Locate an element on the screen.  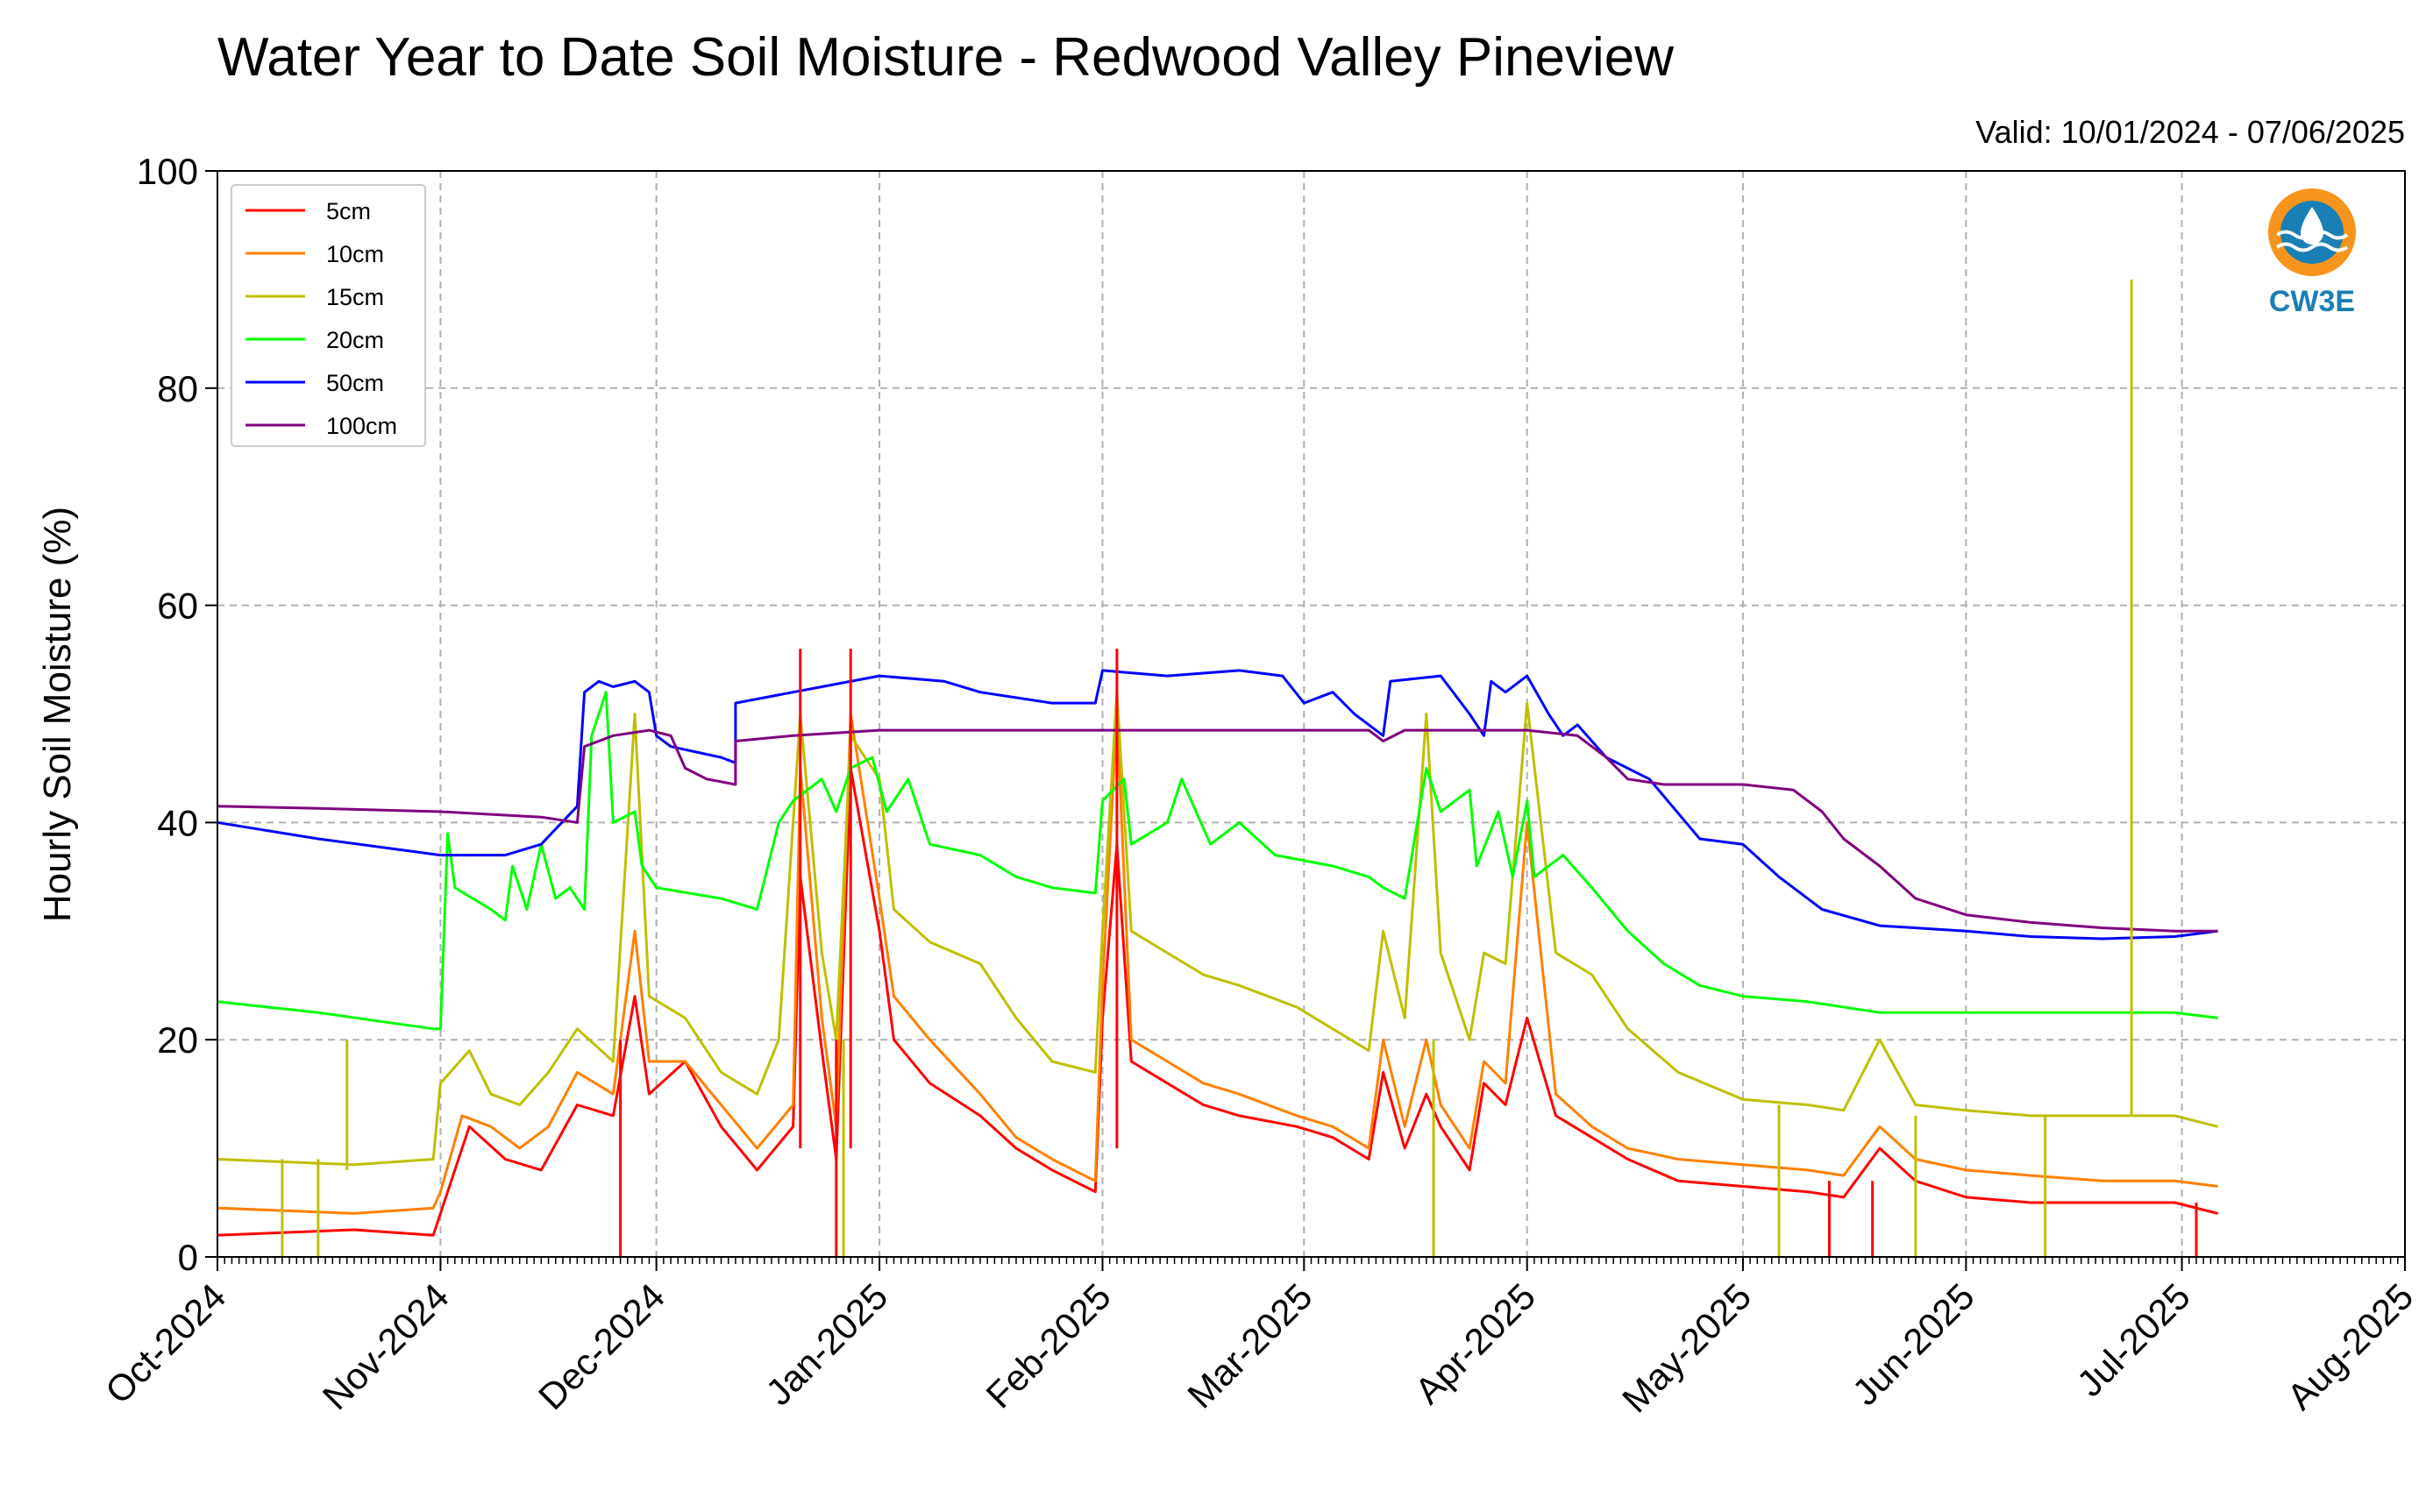
legend-label-10cm: 10cm is located at coordinates (355, 254).